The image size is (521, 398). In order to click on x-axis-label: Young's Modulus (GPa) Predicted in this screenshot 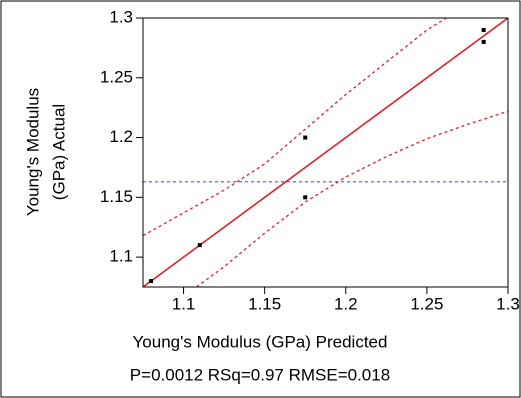, I will do `click(260, 341)`.